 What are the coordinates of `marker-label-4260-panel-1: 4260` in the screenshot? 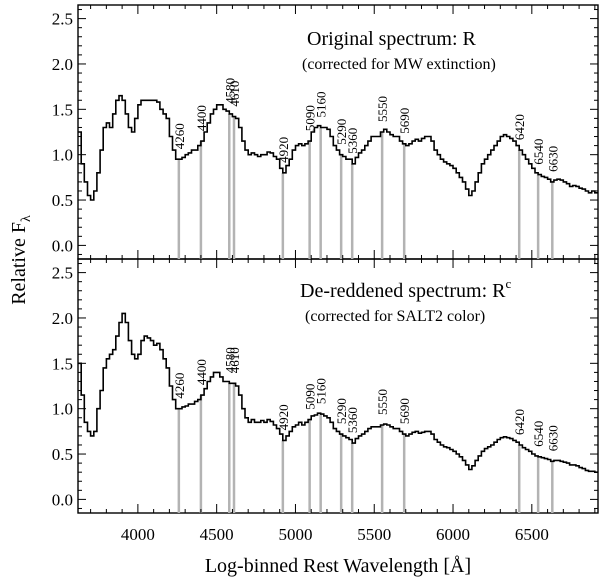 It's located at (179, 136).